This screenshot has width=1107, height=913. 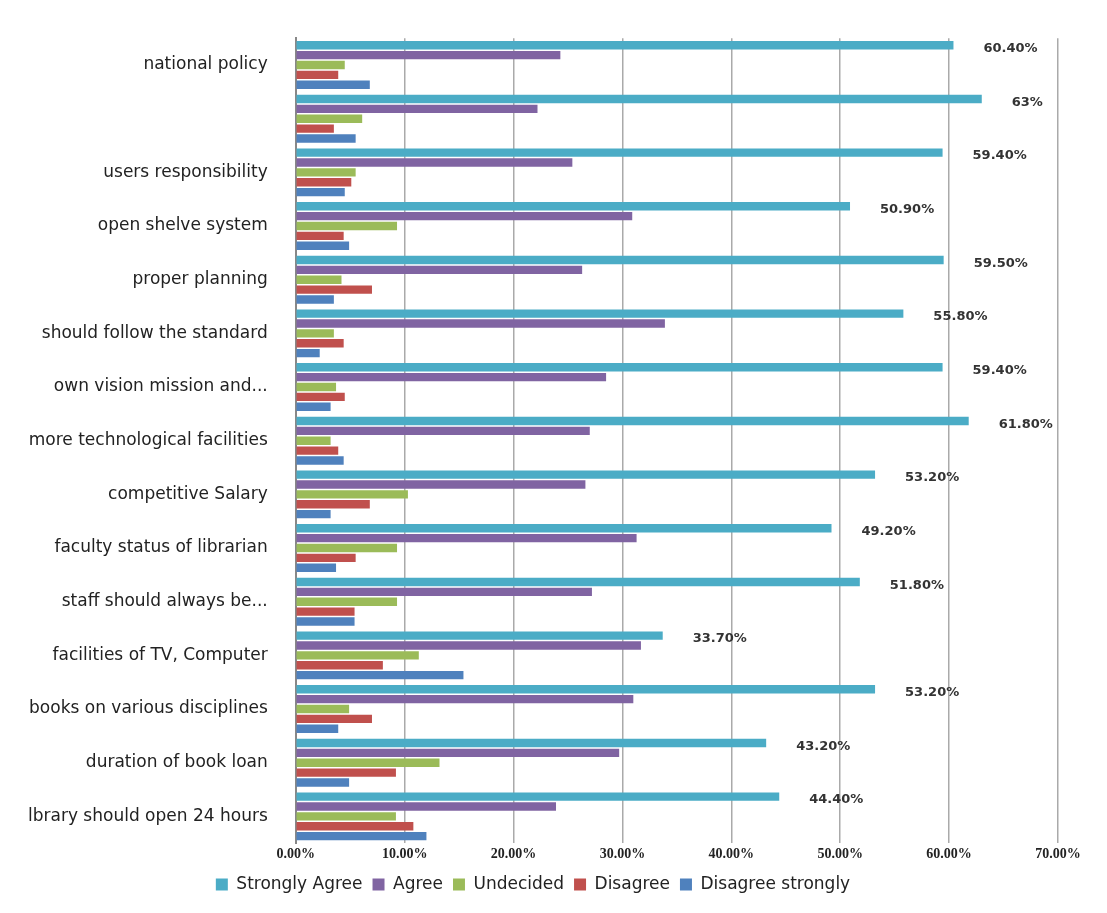 I want to click on x-tick-label: 10.00%, so click(x=404, y=854).